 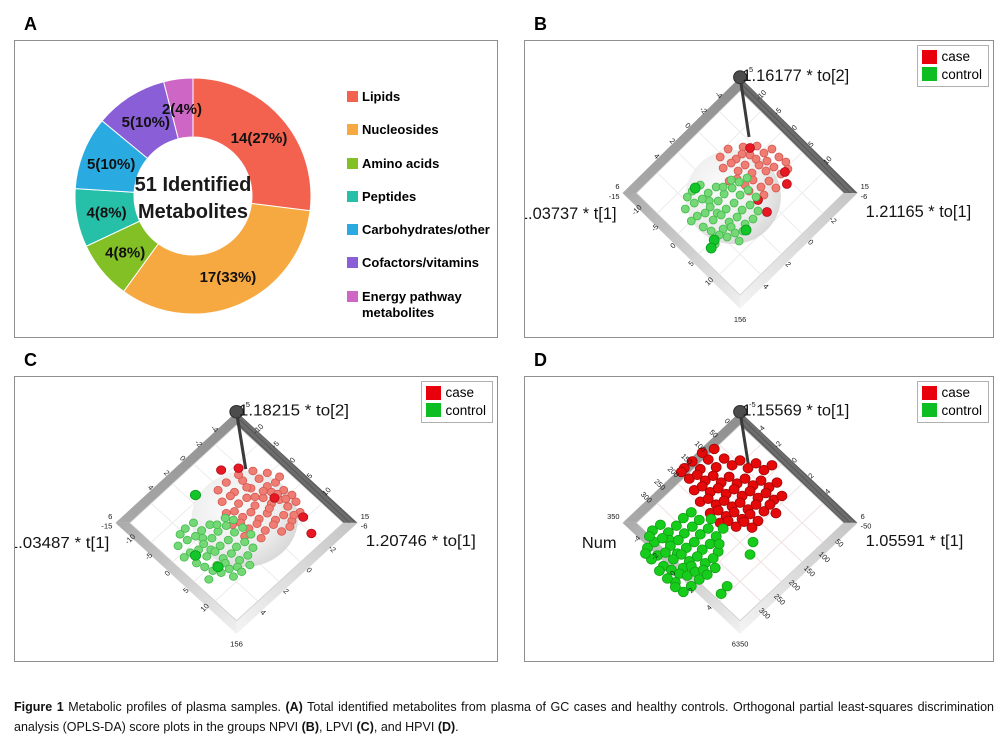 I want to click on series-control, so click(x=699, y=553).